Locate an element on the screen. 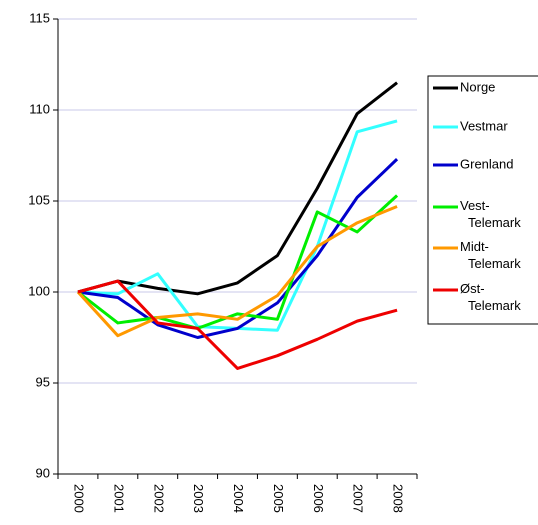 Image resolution: width=538 pixels, height=525 pixels. legend-label-part: Vest- is located at coordinates (475, 205).